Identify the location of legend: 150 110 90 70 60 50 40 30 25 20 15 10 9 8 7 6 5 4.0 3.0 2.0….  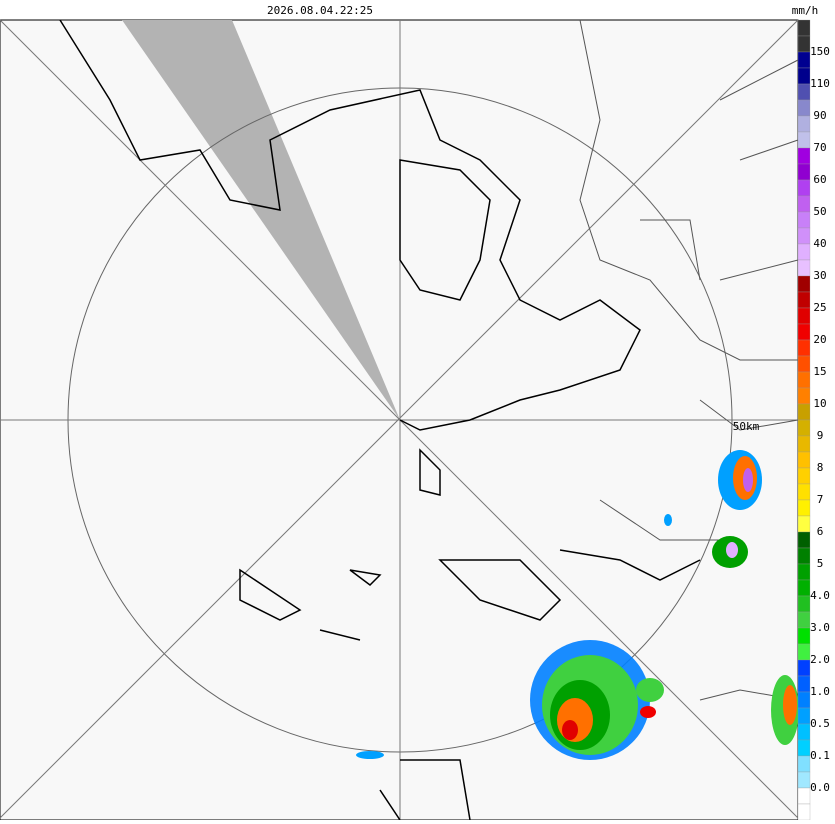
(813, 420).